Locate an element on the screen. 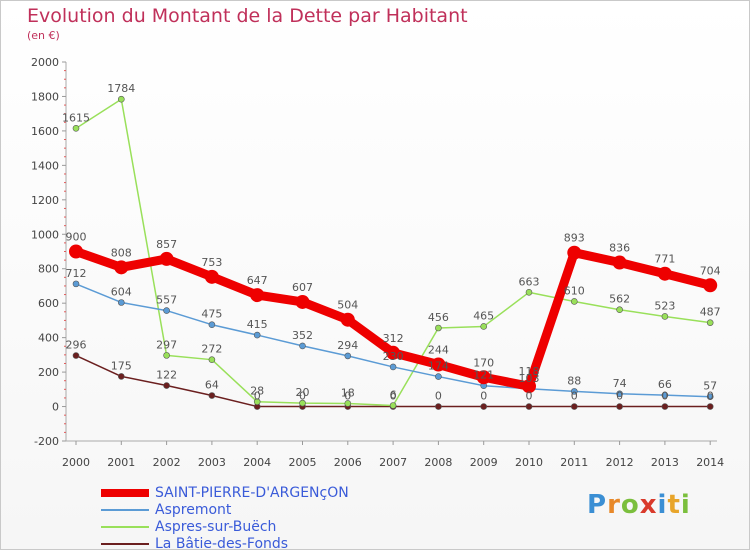  x-tick-label: 2014 is located at coordinates (710, 462).